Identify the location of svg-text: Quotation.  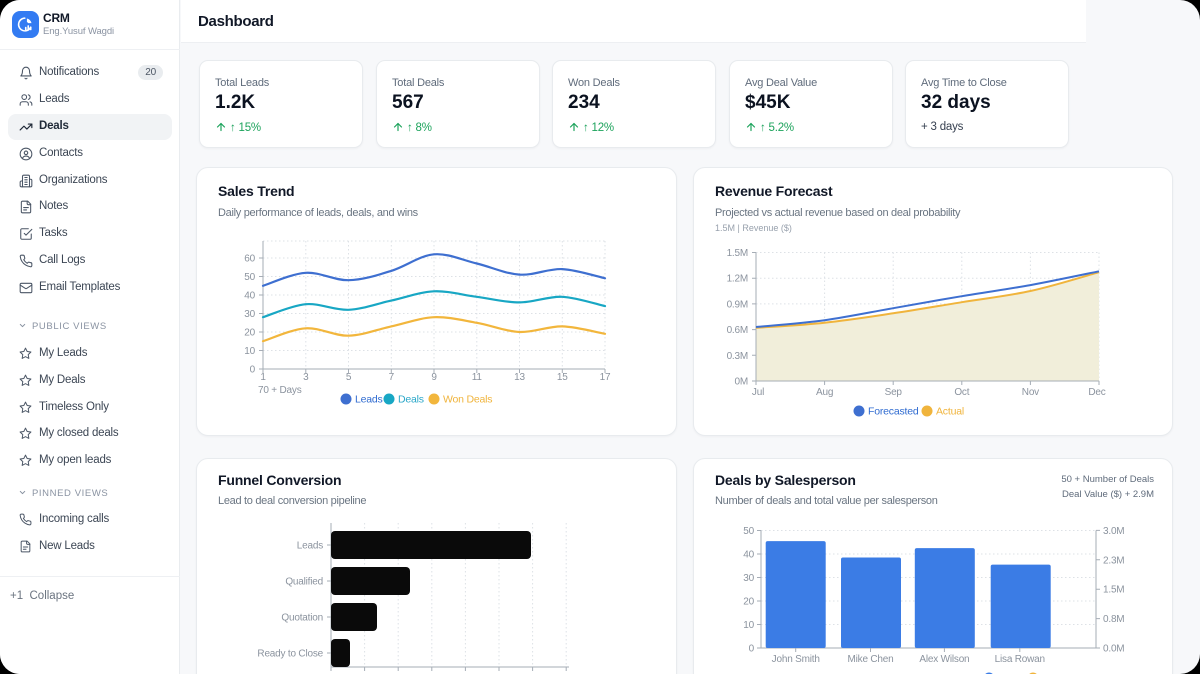
(302, 618).